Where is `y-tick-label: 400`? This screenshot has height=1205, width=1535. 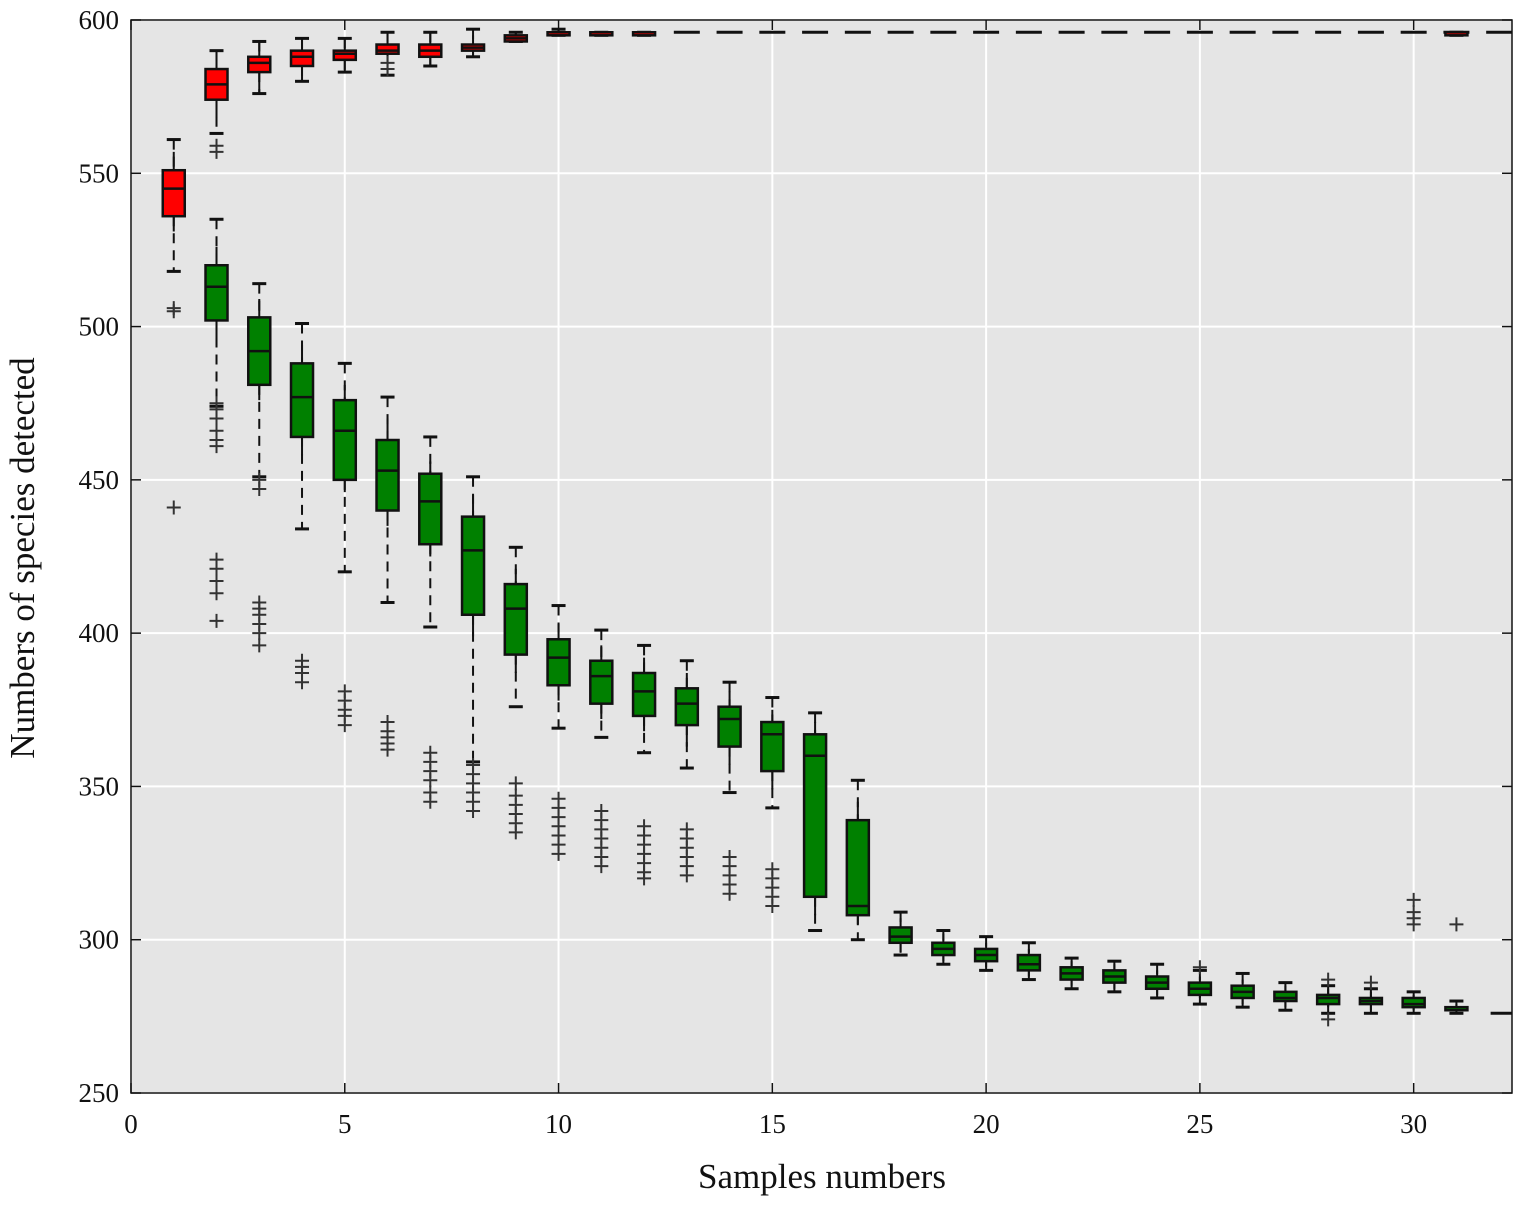 y-tick-label: 400 is located at coordinates (99, 633).